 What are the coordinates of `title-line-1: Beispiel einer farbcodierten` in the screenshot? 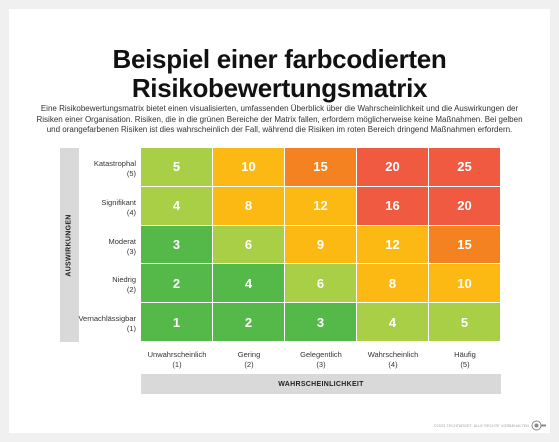 It's located at (279, 59).